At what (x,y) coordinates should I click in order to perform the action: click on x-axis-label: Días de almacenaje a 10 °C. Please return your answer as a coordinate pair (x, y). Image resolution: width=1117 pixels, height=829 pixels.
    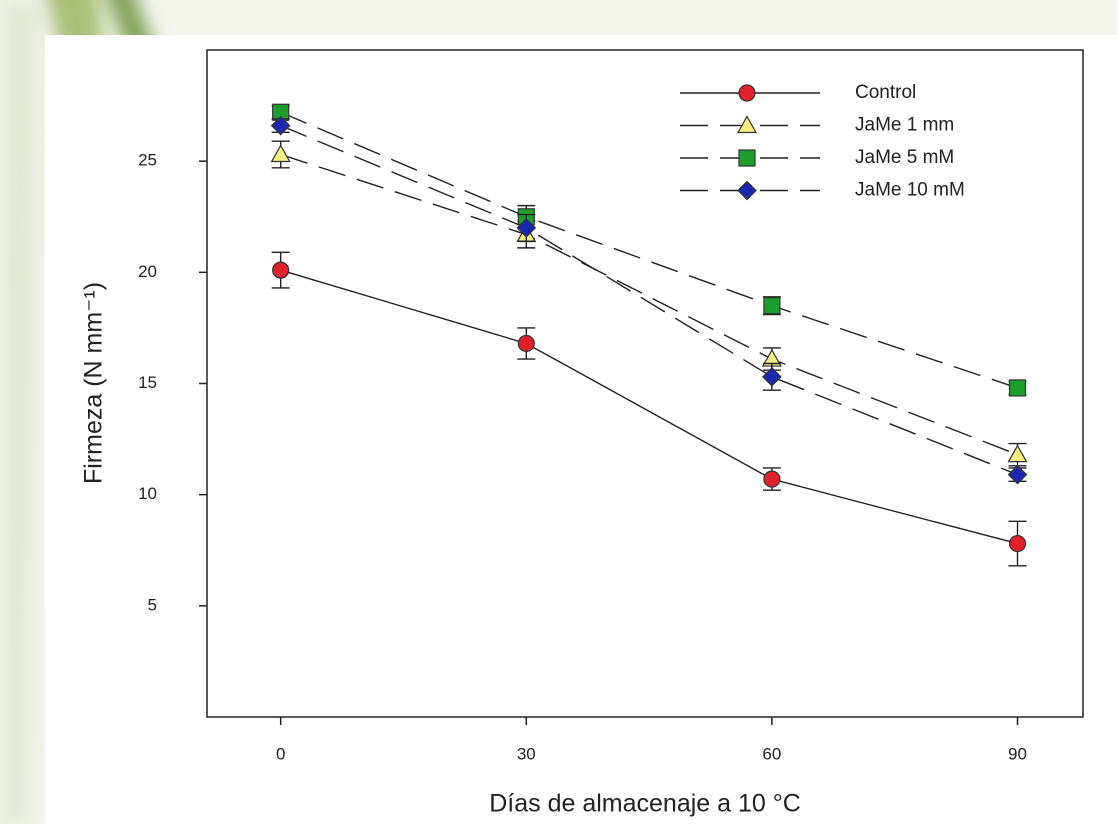
    Looking at the image, I should click on (645, 804).